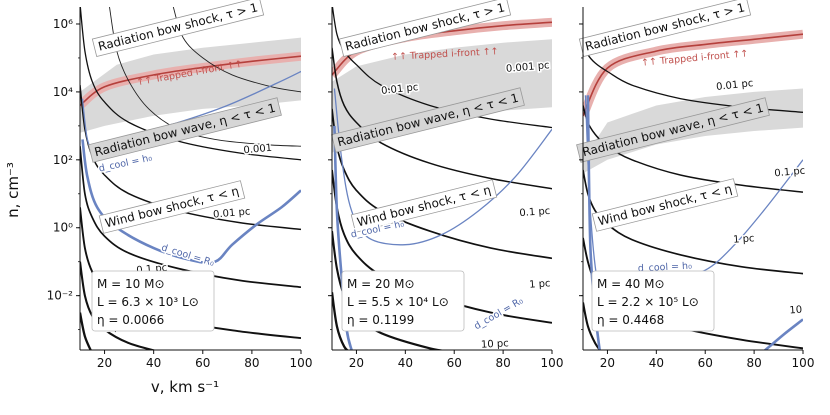  Describe the element at coordinates (795, 311) in the screenshot. I see `contour-label: 10` at that location.